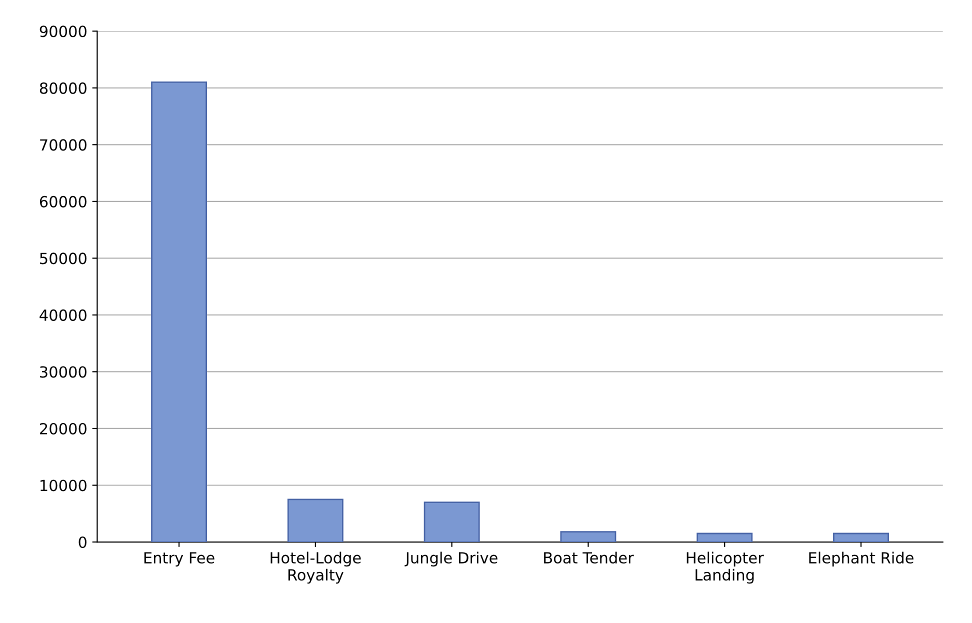  I want to click on x-tick-label: Helicopter Landing, so click(725, 568).